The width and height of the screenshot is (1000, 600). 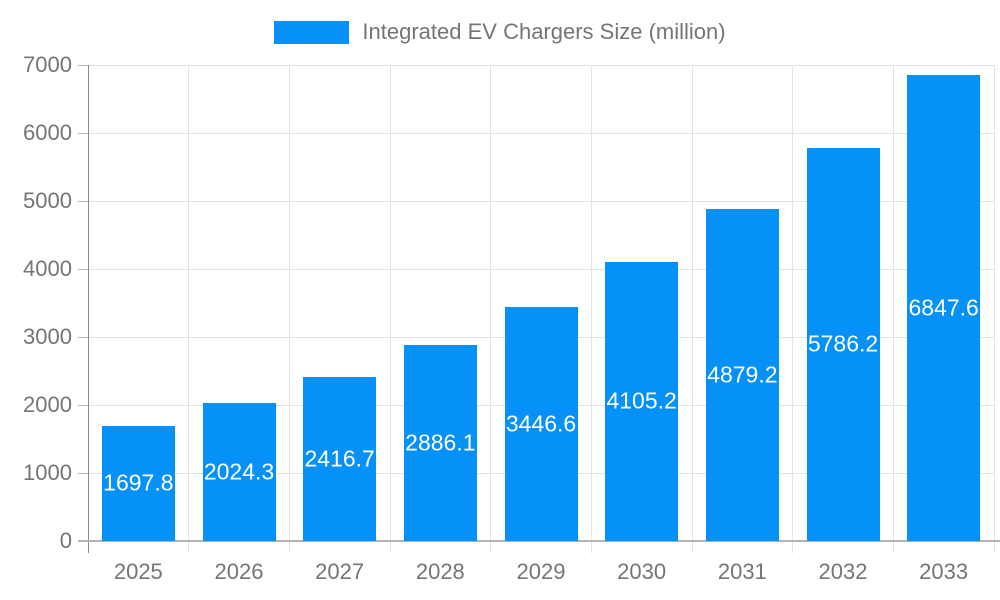 I want to click on y-axis-tick-label: 6000, so click(x=47, y=132).